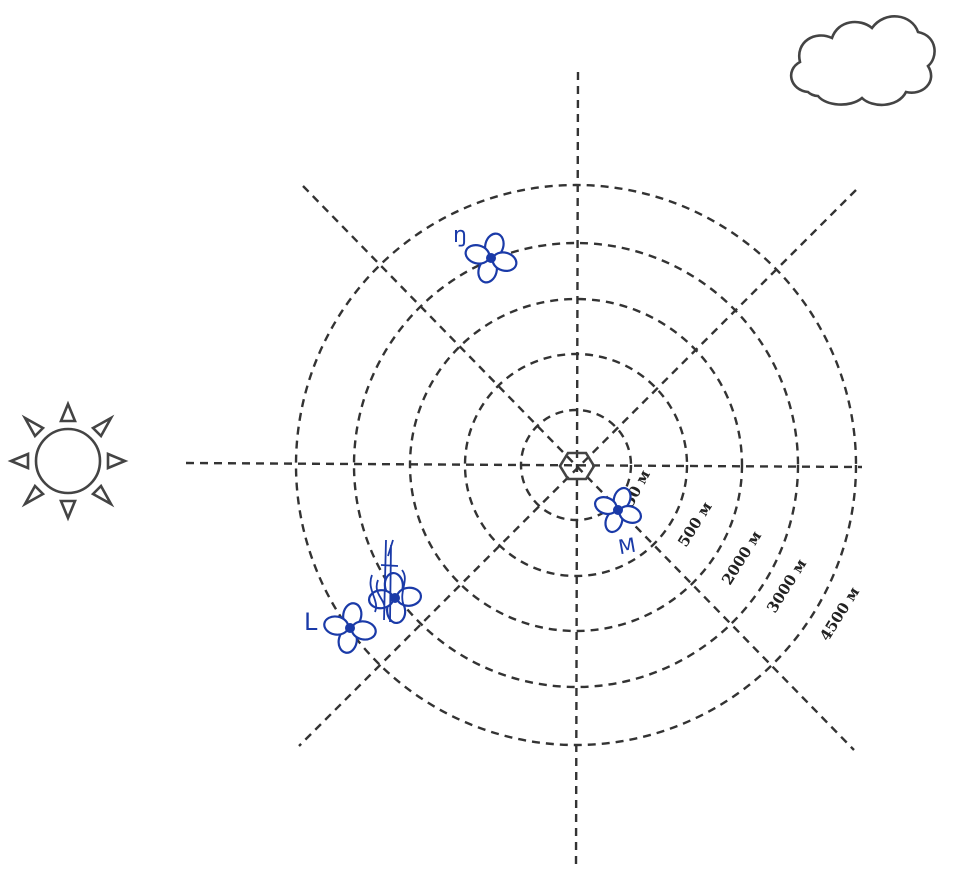 This screenshot has height=876, width=977. What do you see at coordinates (786, 586) in the screenshot?
I see `ring-label-3000: 3000 м` at bounding box center [786, 586].